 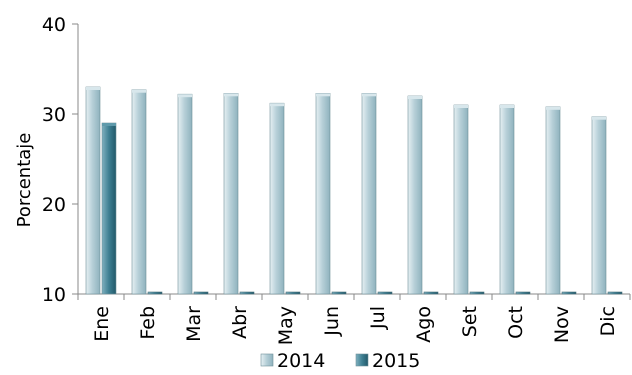 What do you see at coordinates (569, 293) in the screenshot?
I see `bar-2015-Nov-empty` at bounding box center [569, 293].